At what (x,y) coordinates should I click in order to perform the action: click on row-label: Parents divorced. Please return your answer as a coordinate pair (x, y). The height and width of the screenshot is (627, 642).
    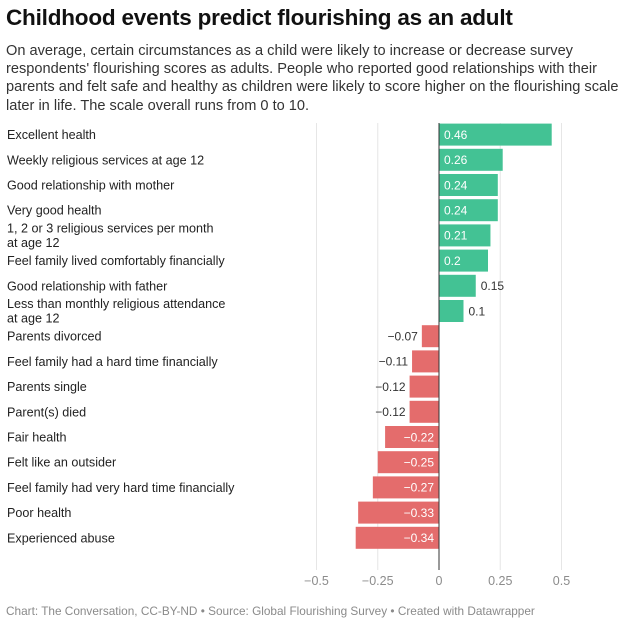
    Looking at the image, I should click on (54, 337).